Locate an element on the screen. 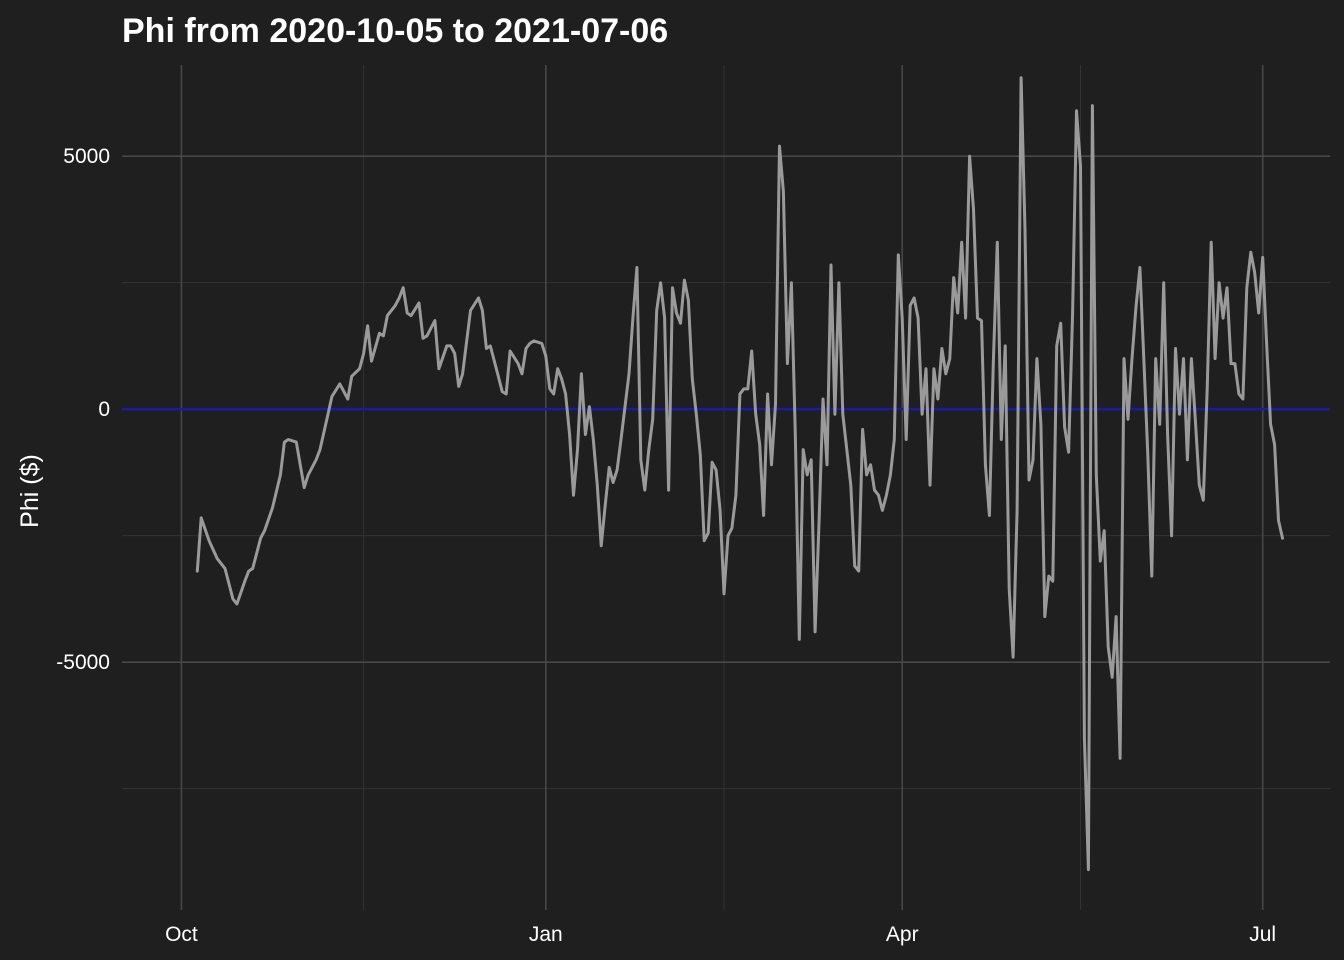 The height and width of the screenshot is (960, 1344). y-axis-label: Phi ($) is located at coordinates (30, 491).